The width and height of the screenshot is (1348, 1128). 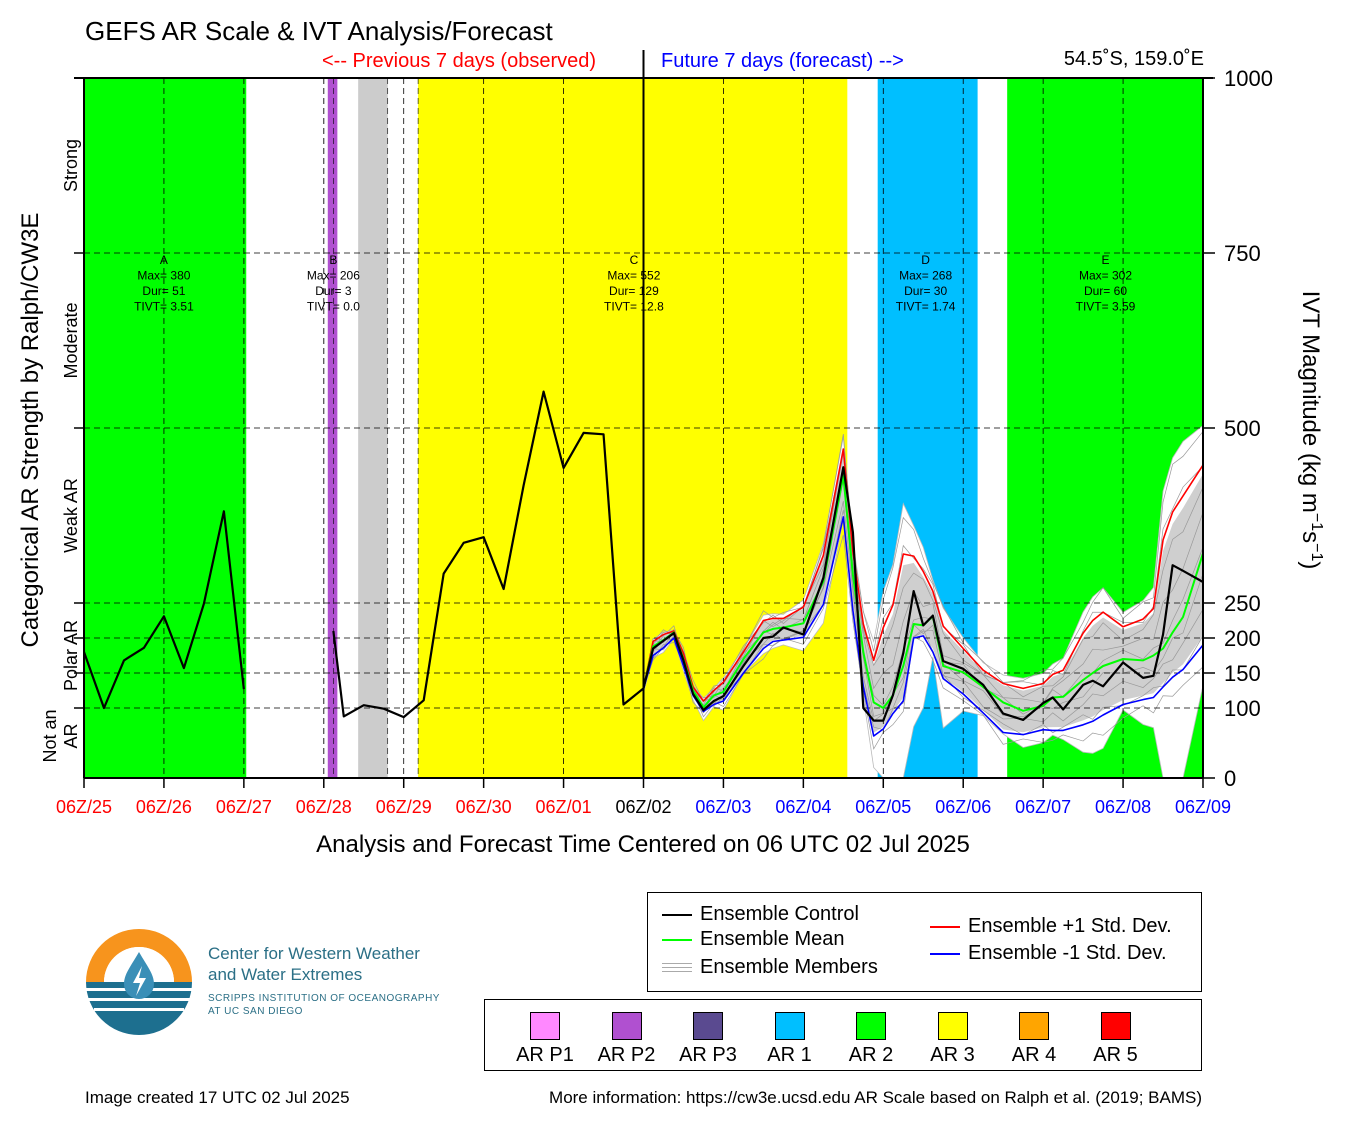 I want to click on legend-mean-label: Ensemble Mean, so click(x=772, y=939).